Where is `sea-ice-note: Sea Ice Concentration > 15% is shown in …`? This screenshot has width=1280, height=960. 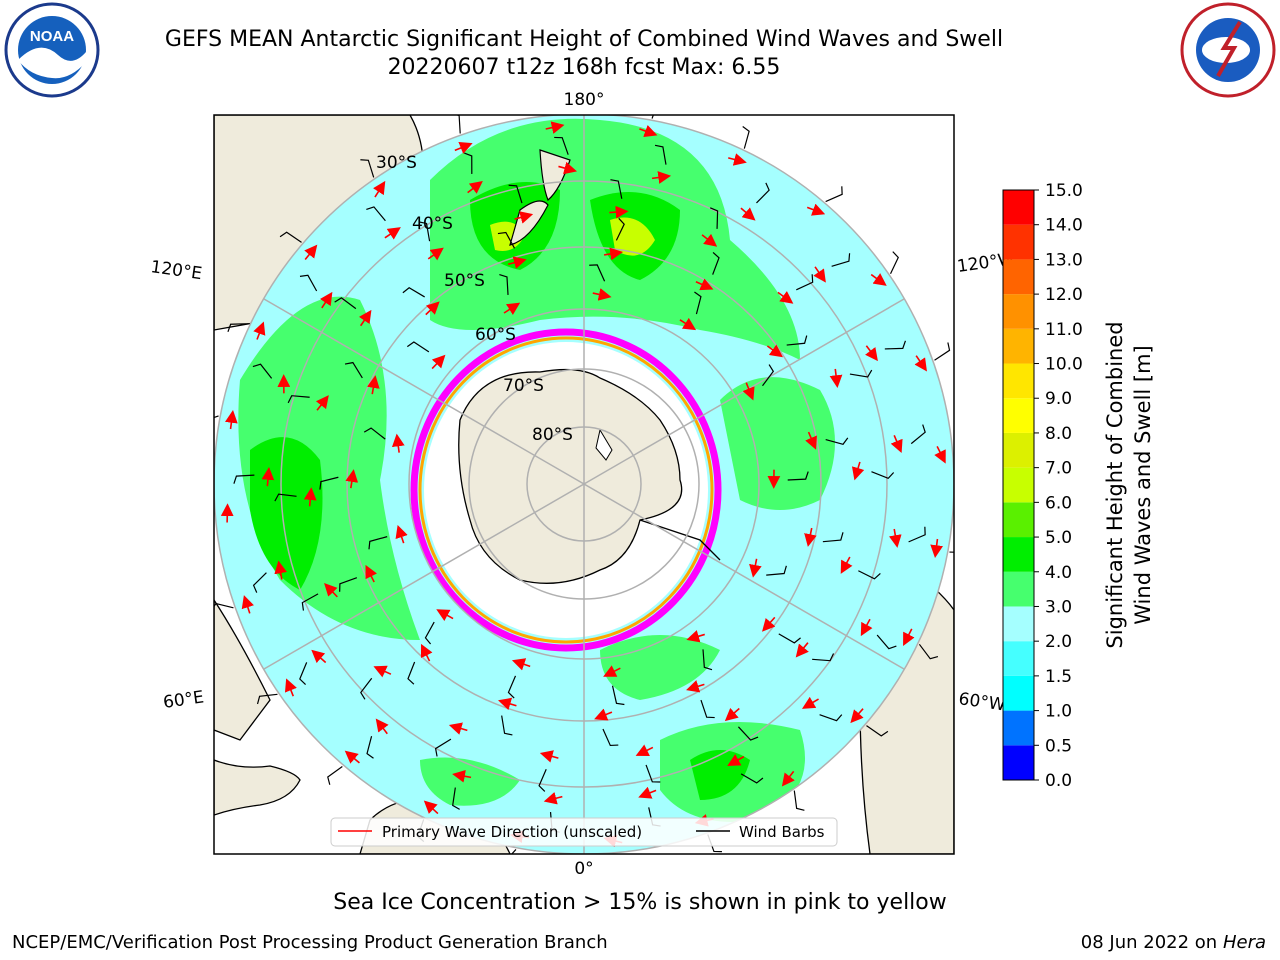
sea-ice-note: Sea Ice Concentration > 15% is shown in … is located at coordinates (640, 902).